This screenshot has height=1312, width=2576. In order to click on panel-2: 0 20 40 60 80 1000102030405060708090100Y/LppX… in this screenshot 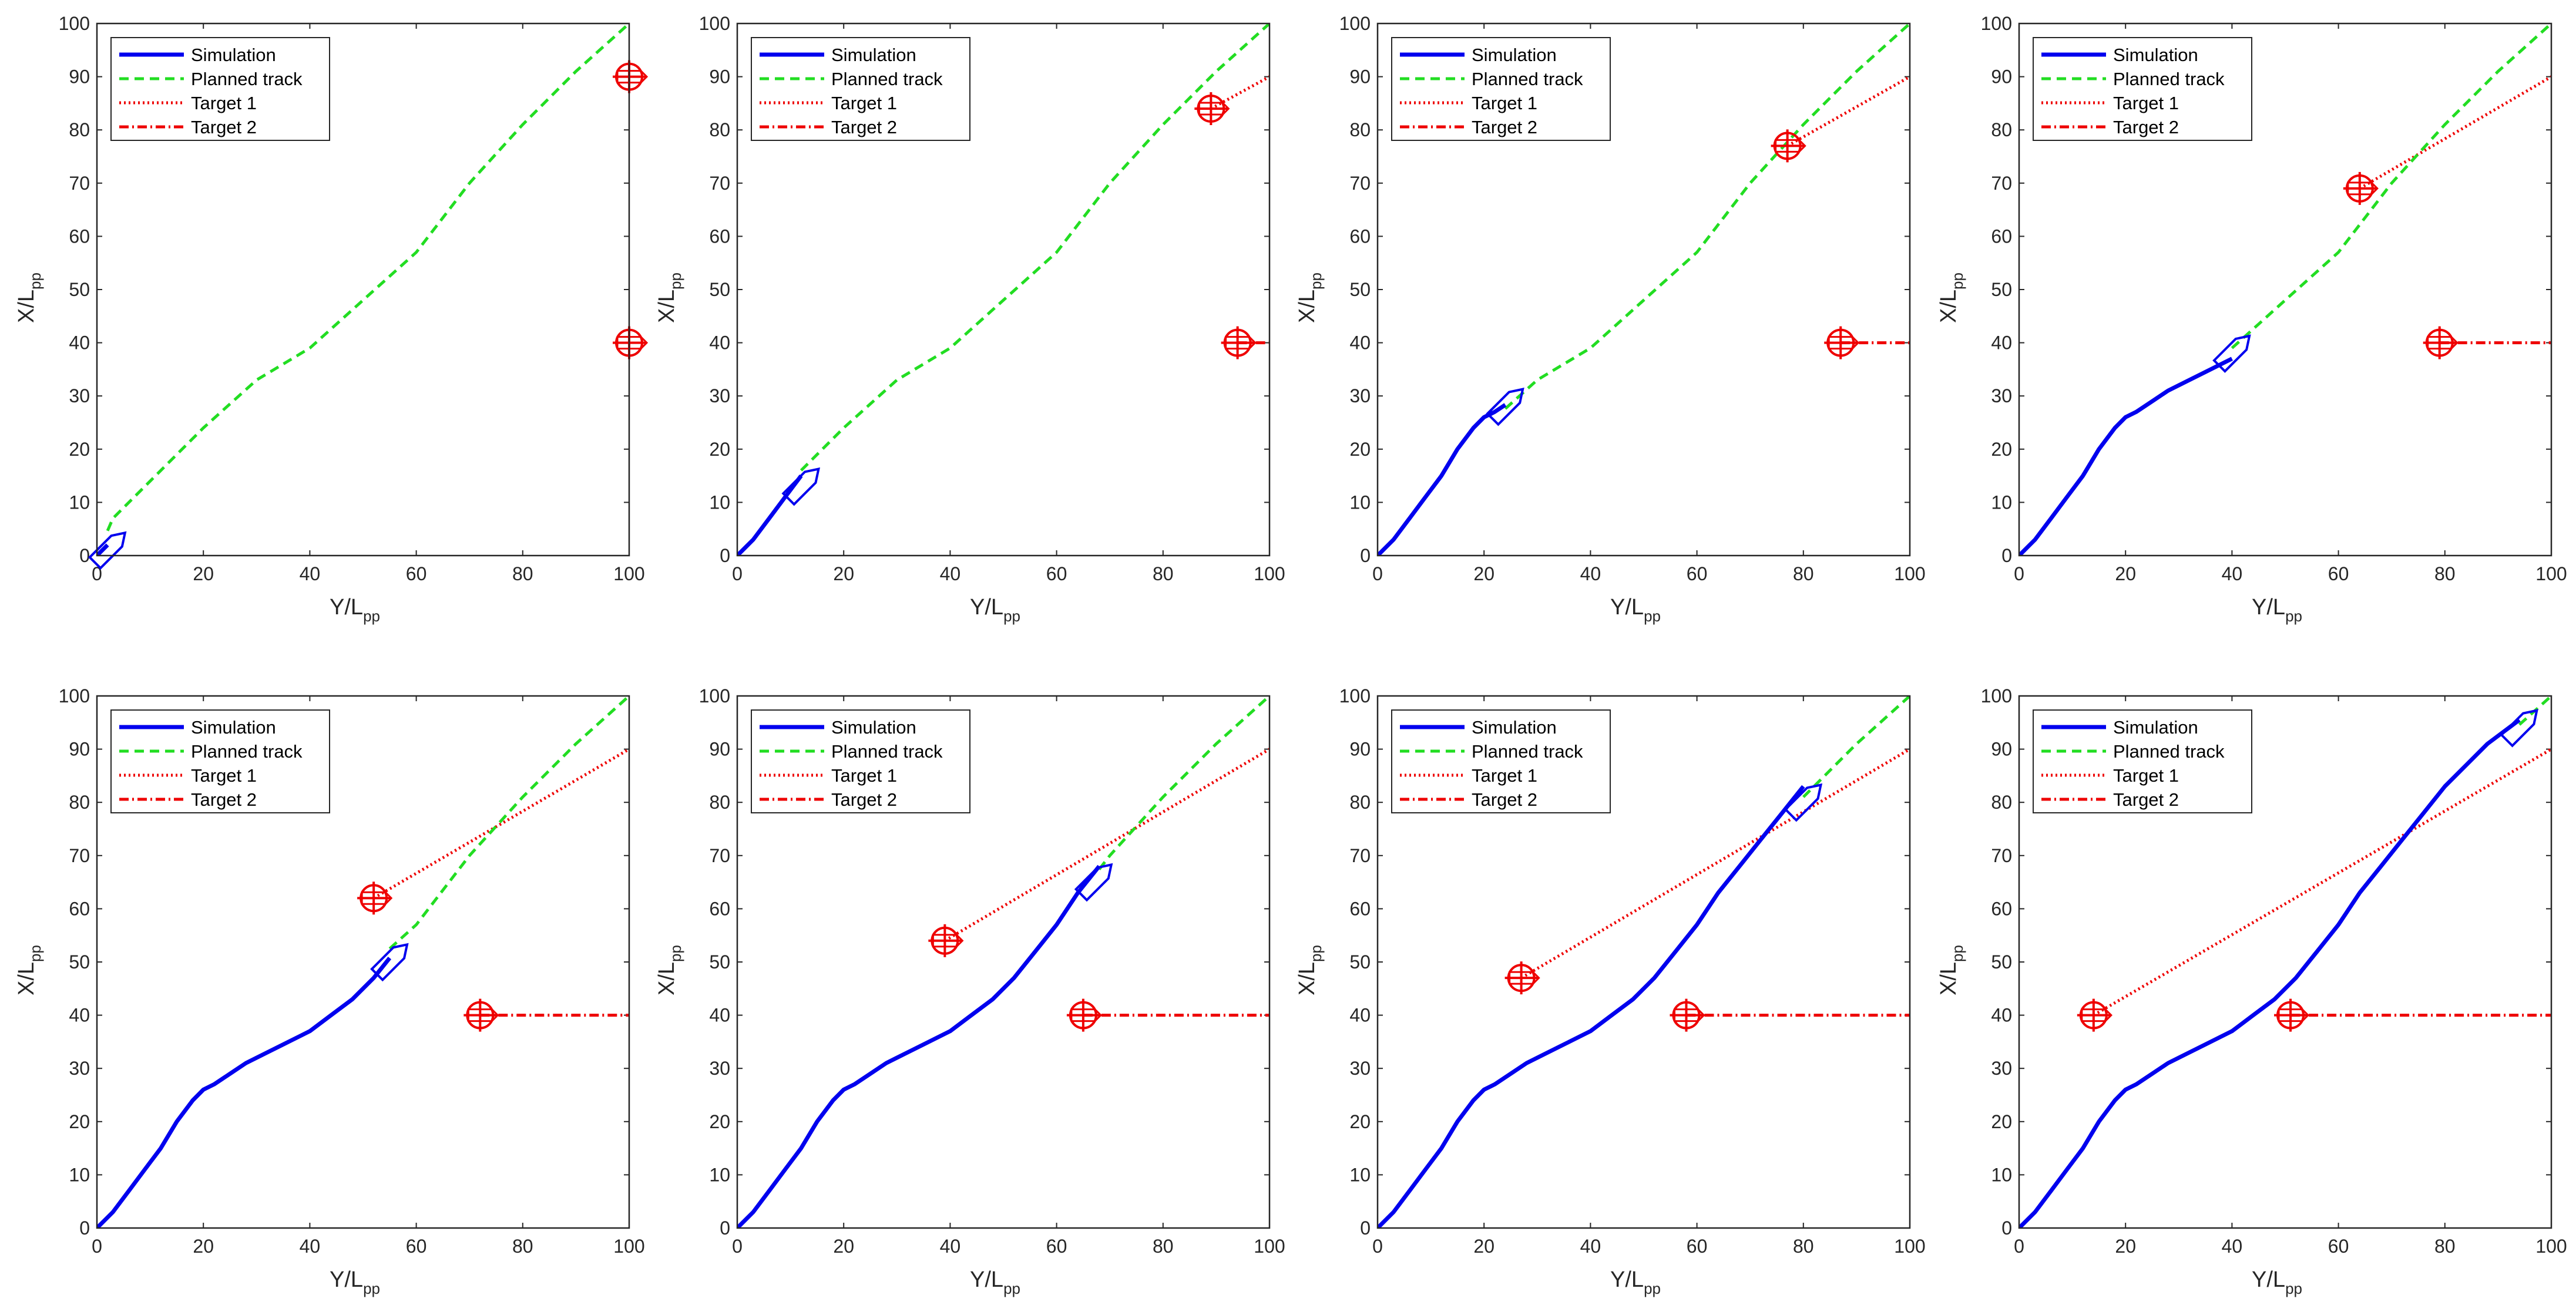, I will do `click(969, 319)`.